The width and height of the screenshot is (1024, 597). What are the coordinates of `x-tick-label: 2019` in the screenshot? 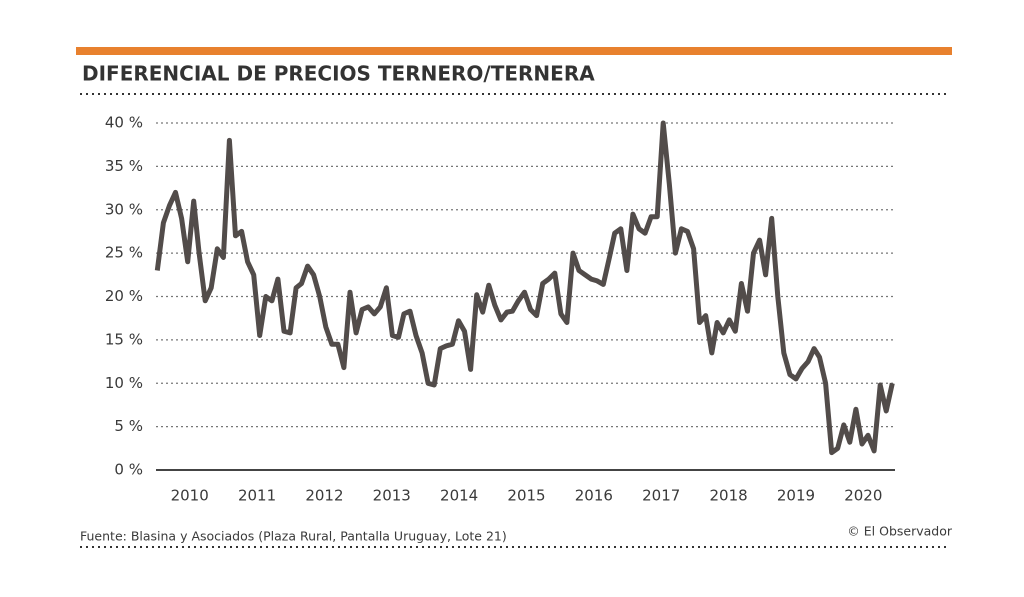 It's located at (796, 496).